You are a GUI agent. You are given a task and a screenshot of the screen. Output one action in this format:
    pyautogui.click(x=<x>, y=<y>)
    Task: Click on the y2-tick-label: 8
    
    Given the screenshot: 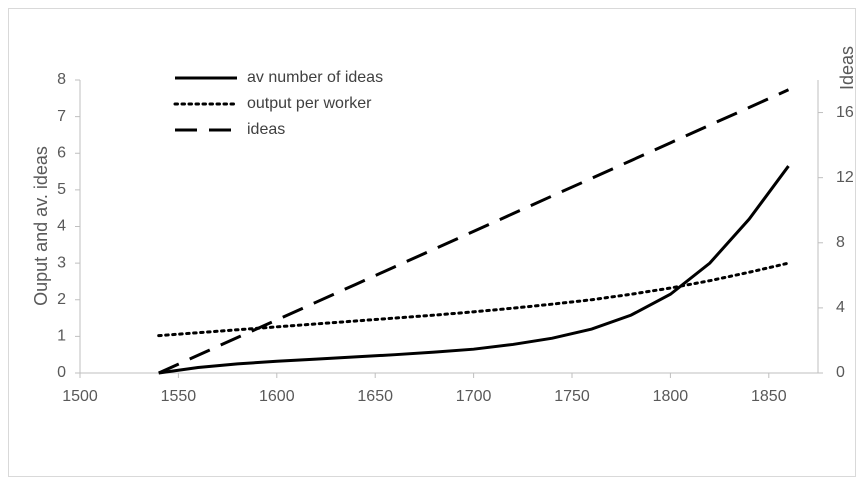 What is the action you would take?
    pyautogui.click(x=840, y=242)
    